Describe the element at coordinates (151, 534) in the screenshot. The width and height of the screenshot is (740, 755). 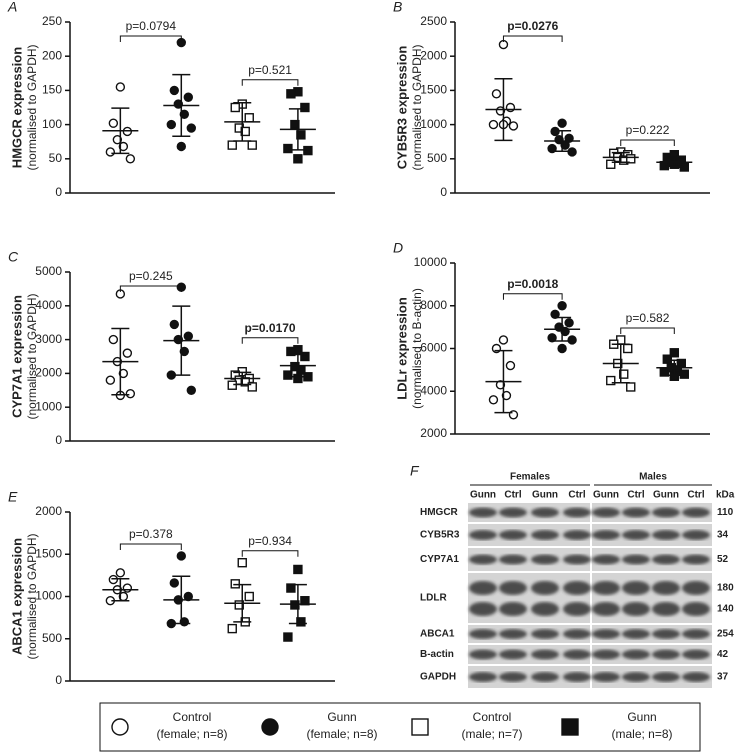
I see `p-value: p=0.378` at that location.